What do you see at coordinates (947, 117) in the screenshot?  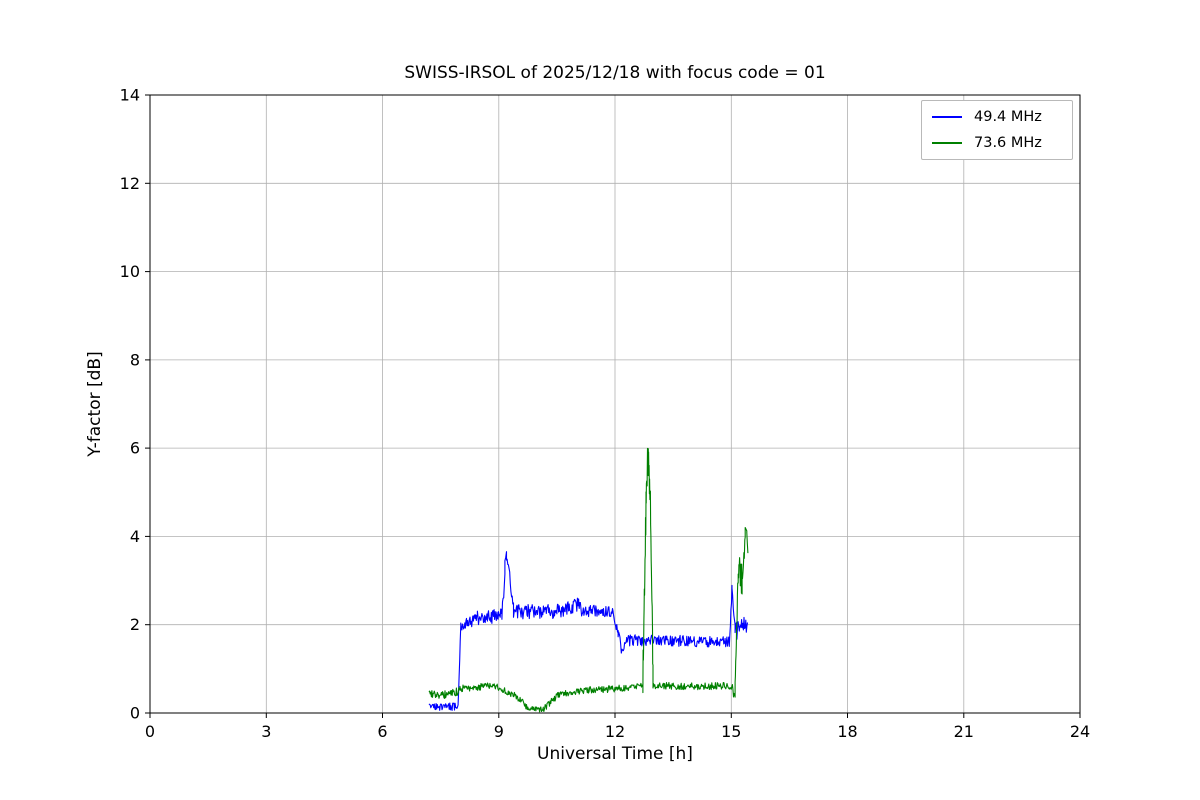 I see `legend-line-swatch-blue` at bounding box center [947, 117].